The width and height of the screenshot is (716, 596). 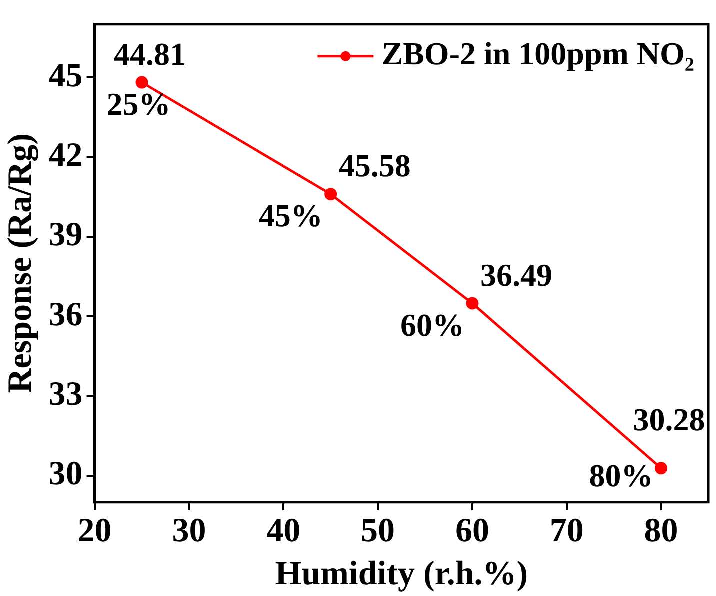 I want to click on y-tick-label: 30, so click(x=65, y=474).